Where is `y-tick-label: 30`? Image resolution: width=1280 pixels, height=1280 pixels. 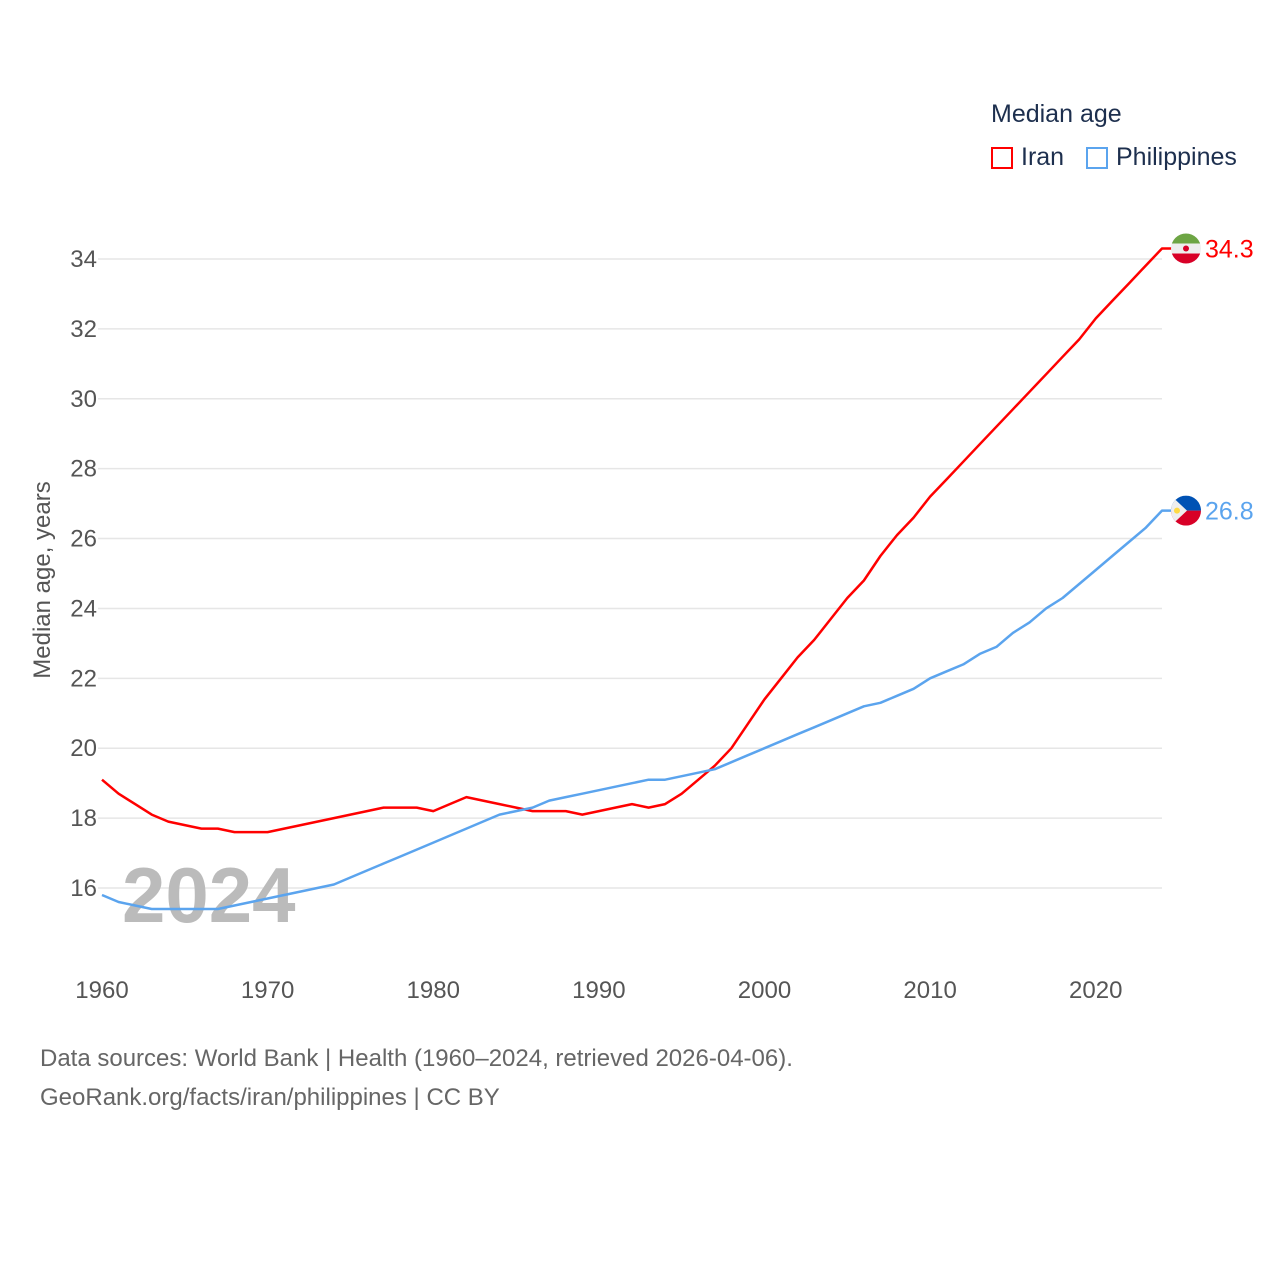
y-tick-label: 30 is located at coordinates (83, 399).